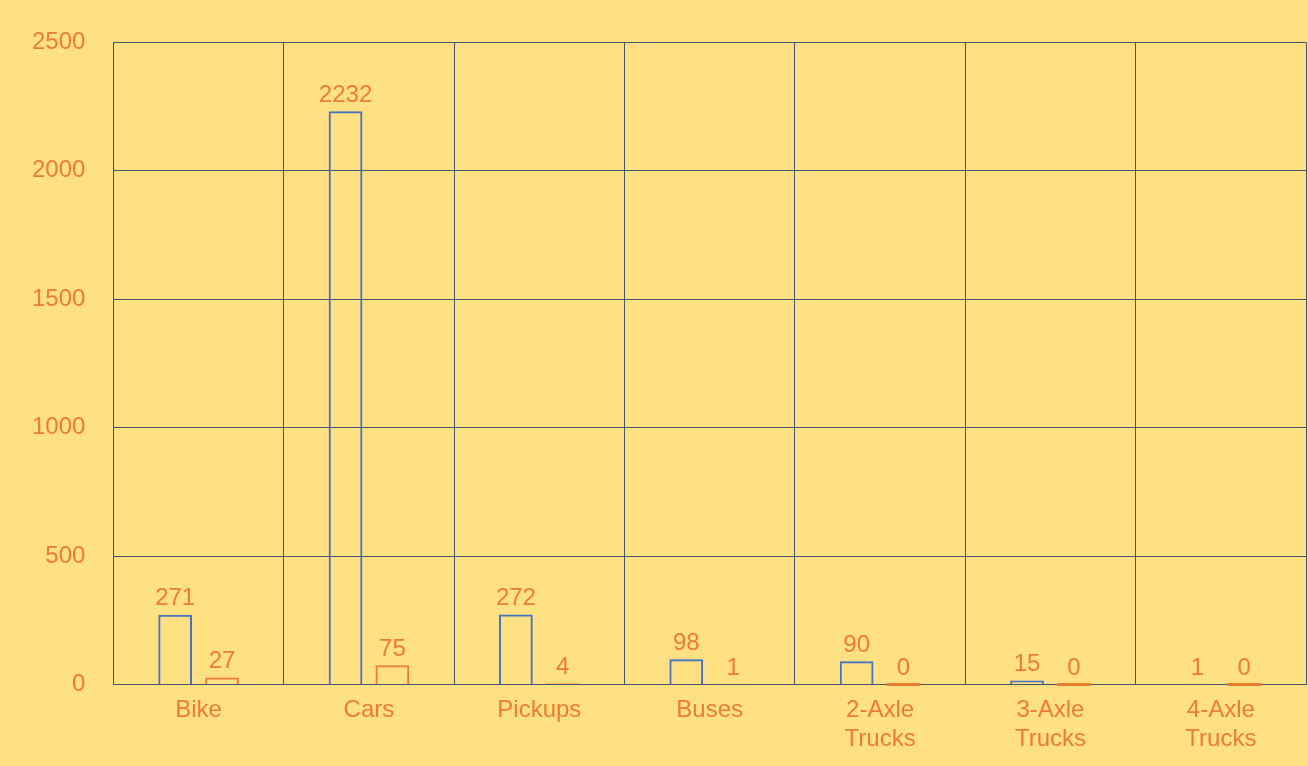  I want to click on x-tick-label: Pickups, so click(539, 709).